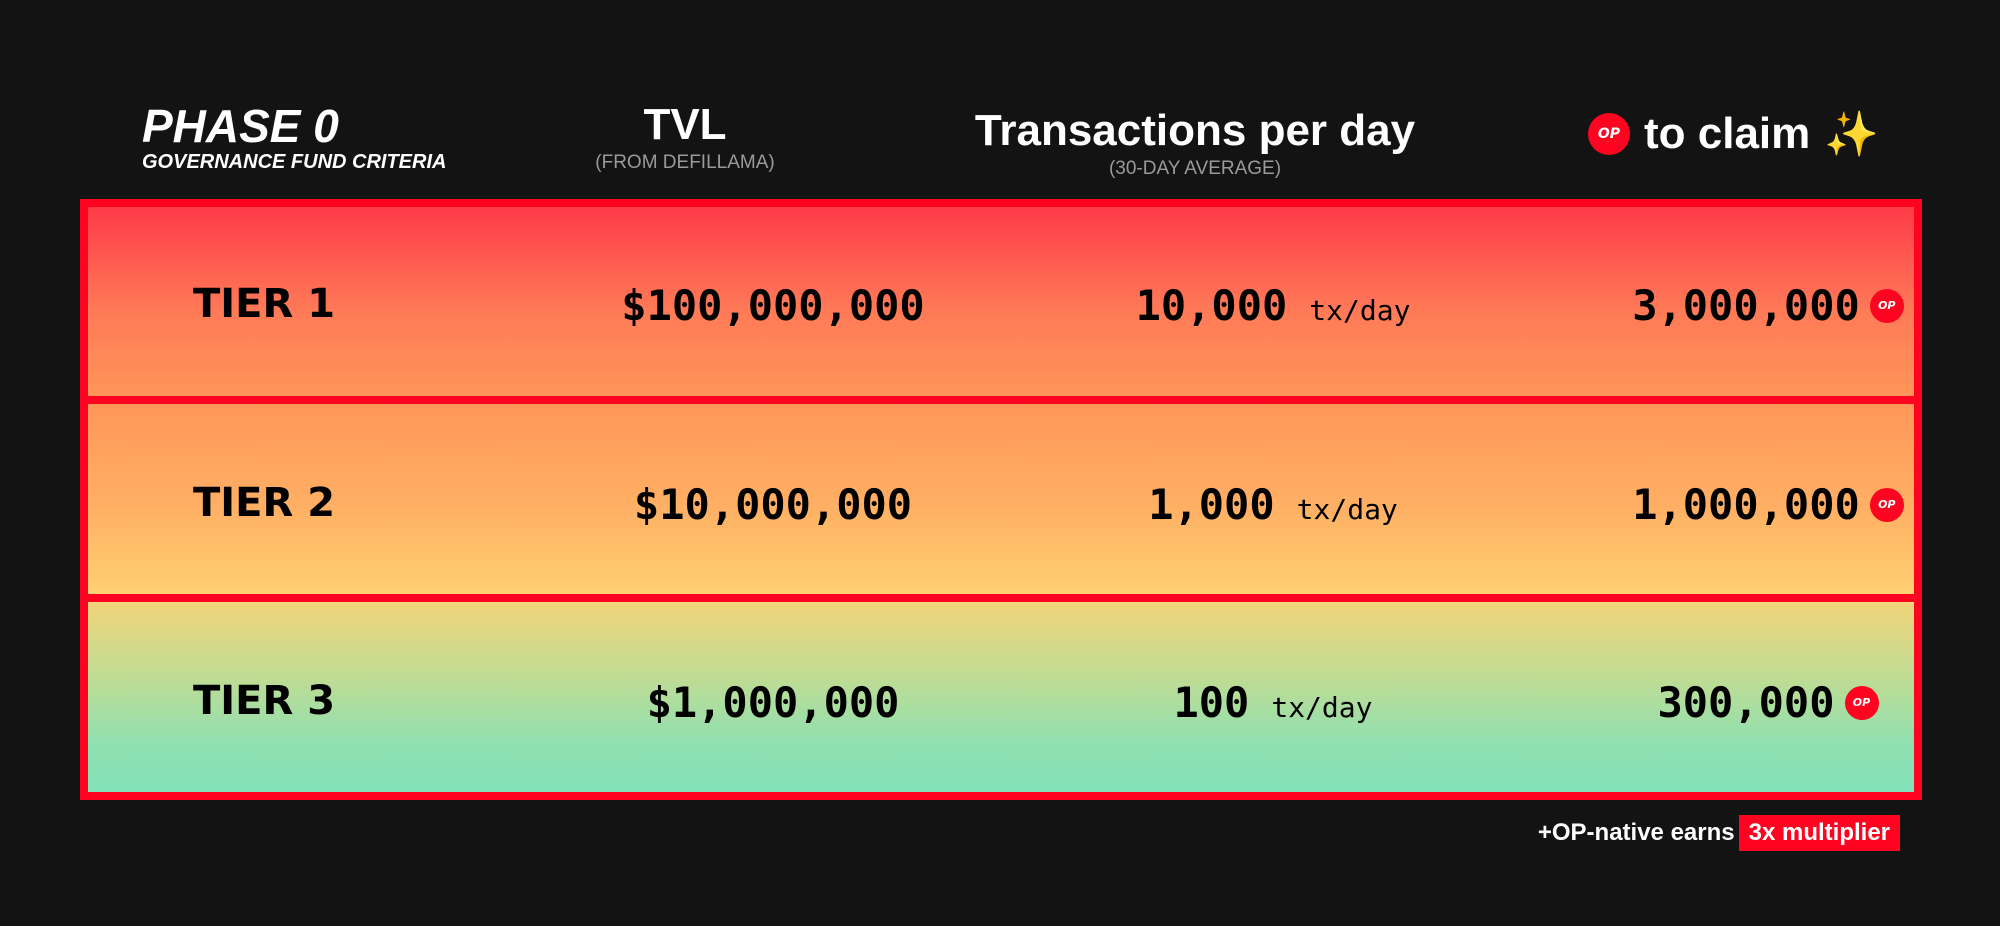 The image size is (2000, 926). What do you see at coordinates (294, 162) in the screenshot?
I see `phase-subtitle: GOVERNANCE FUND CRITERIA` at bounding box center [294, 162].